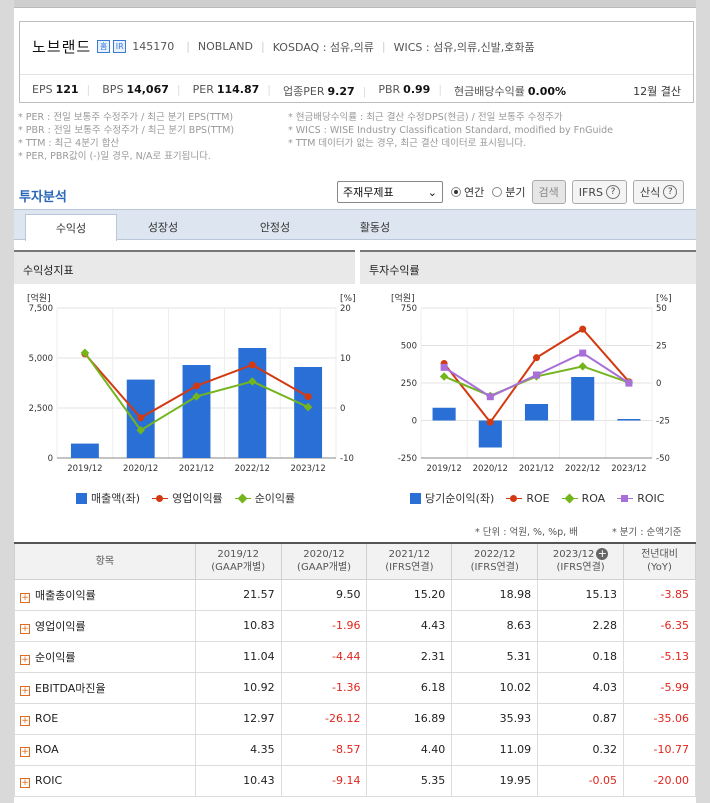 The width and height of the screenshot is (710, 803). Describe the element at coordinates (105, 656) in the screenshot. I see `row-label-cell: + 순이익률` at that location.